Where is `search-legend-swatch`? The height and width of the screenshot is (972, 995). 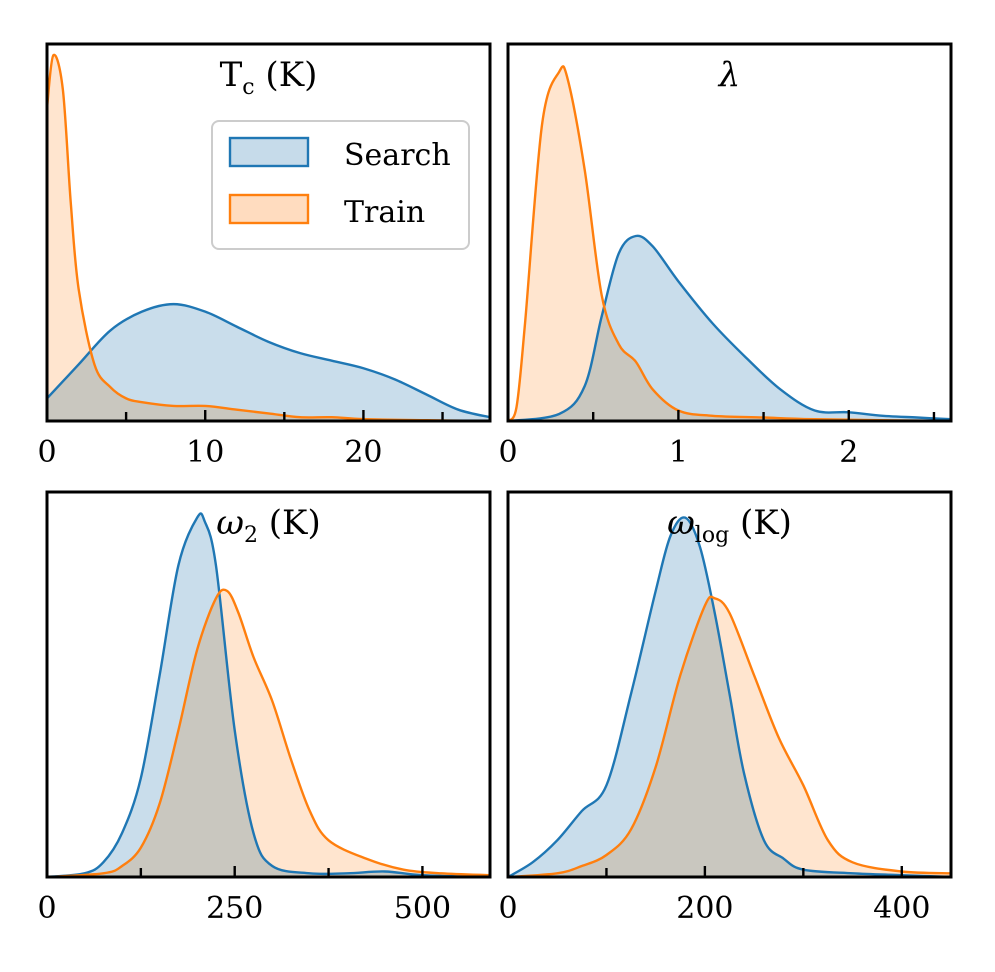
search-legend-swatch is located at coordinates (269, 152).